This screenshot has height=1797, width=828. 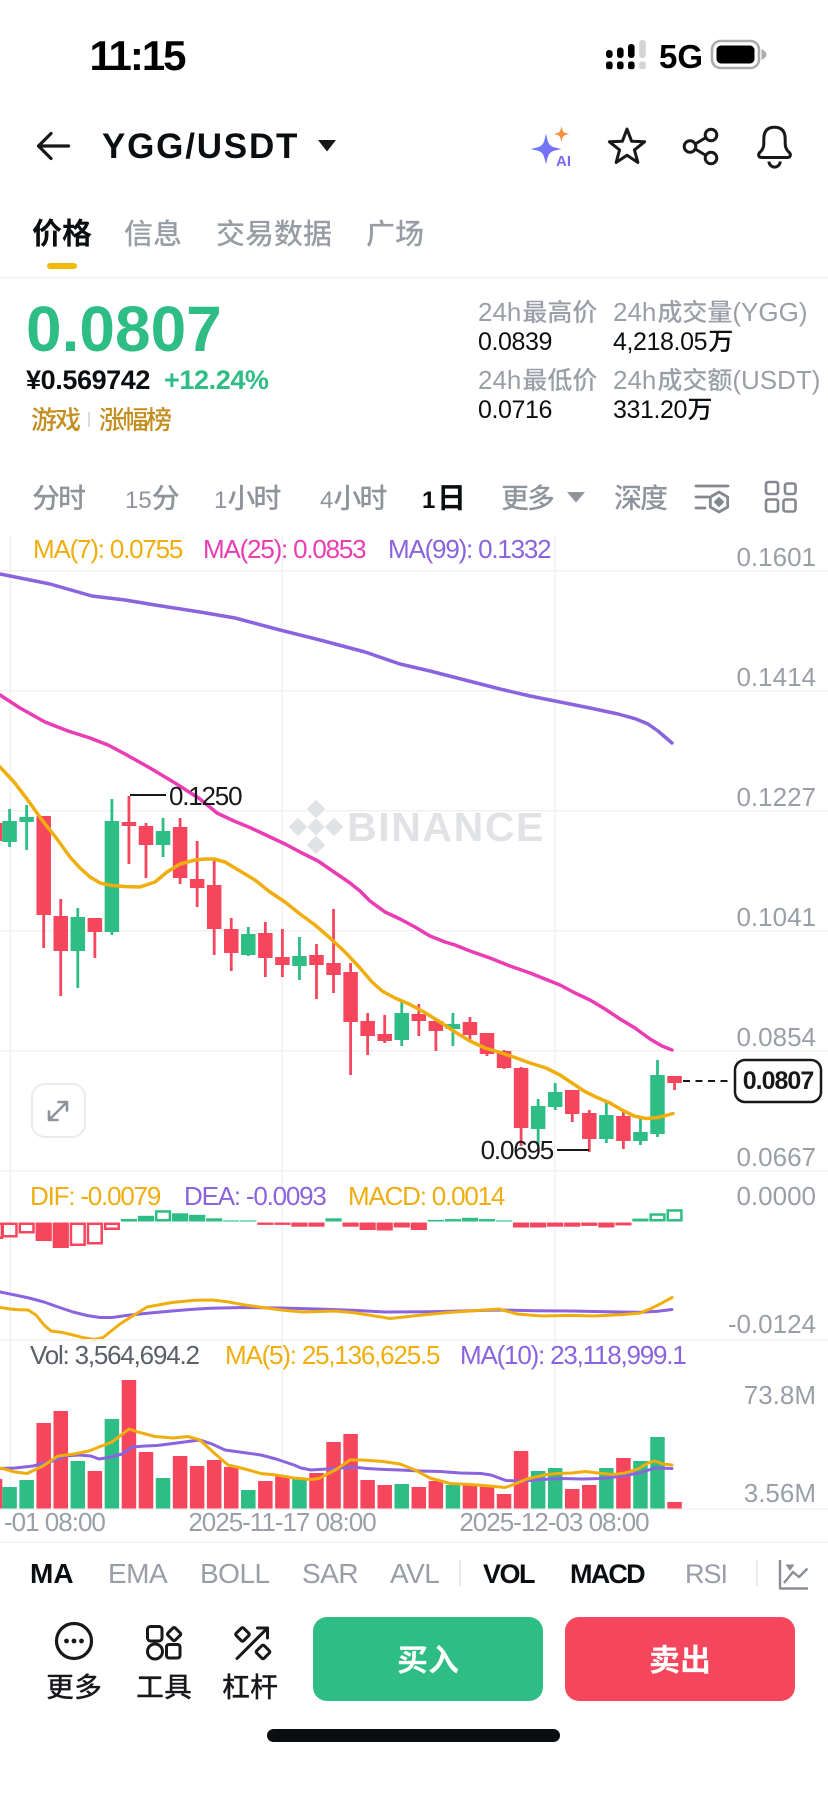 I want to click on svg-text: ¥0.569742, so click(x=88, y=380).